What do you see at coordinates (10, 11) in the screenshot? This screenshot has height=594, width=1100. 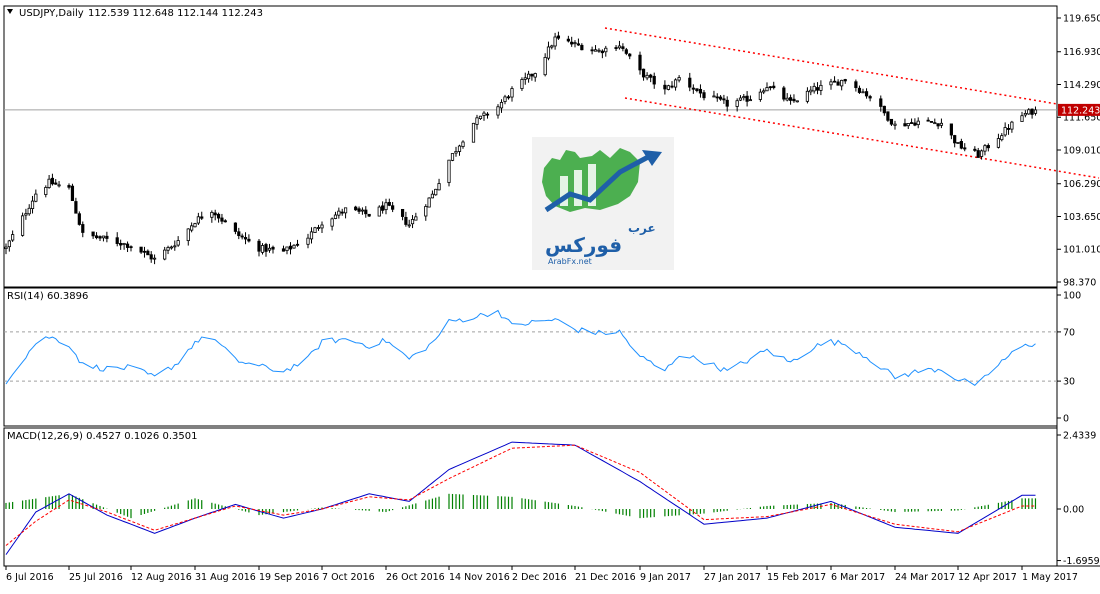 I see `dropdown-arrow-icon` at bounding box center [10, 11].